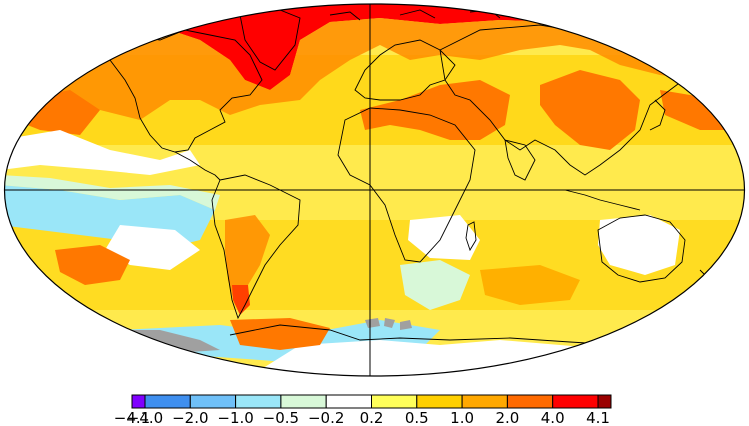  What do you see at coordinates (406, 185) in the screenshot?
I see `coast-africa` at bounding box center [406, 185].